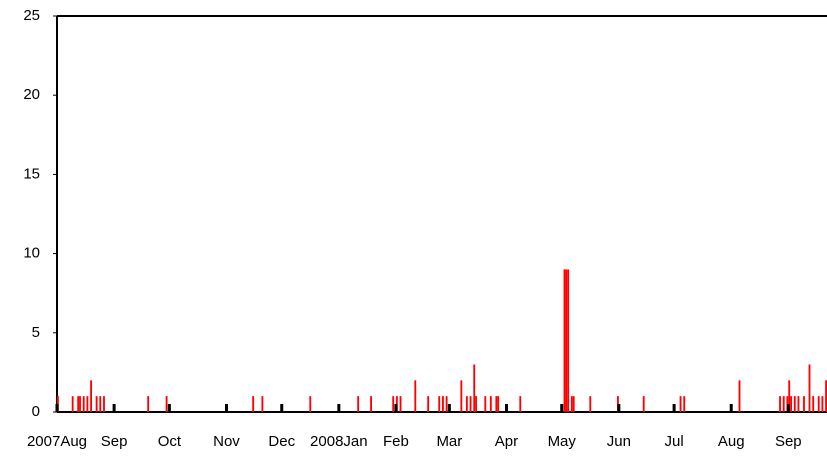 This screenshot has height=462, width=827. I want to click on x-tick-label: 2007Aug, so click(57, 441).